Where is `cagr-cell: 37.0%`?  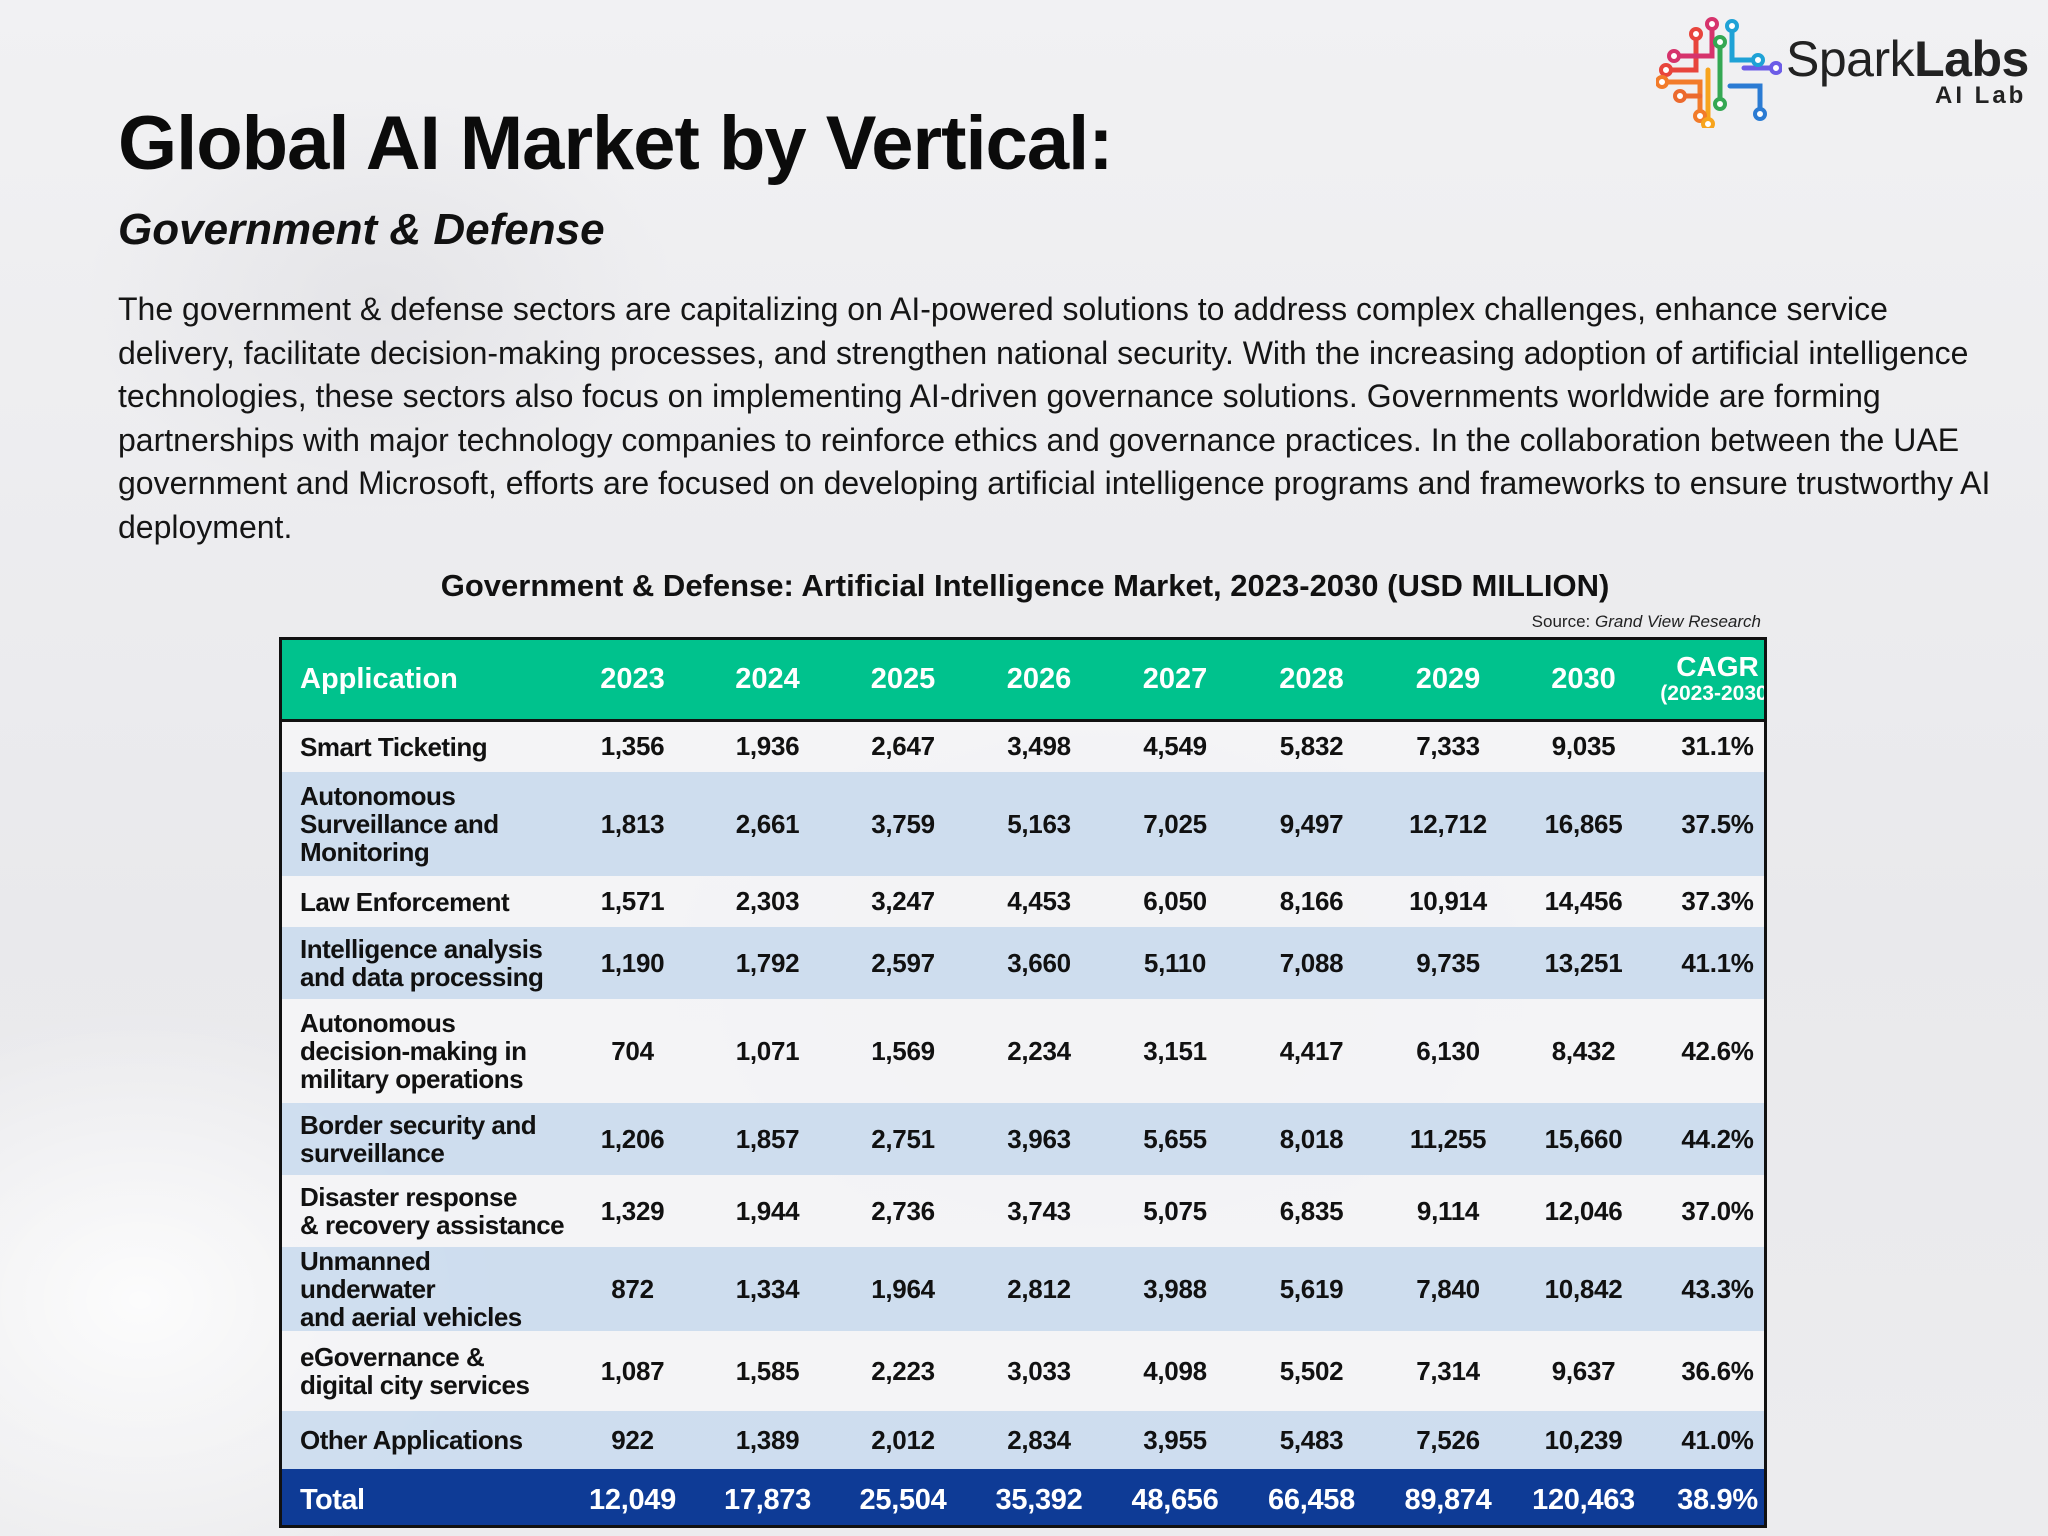 cagr-cell: 37.0% is located at coordinates (1717, 1210).